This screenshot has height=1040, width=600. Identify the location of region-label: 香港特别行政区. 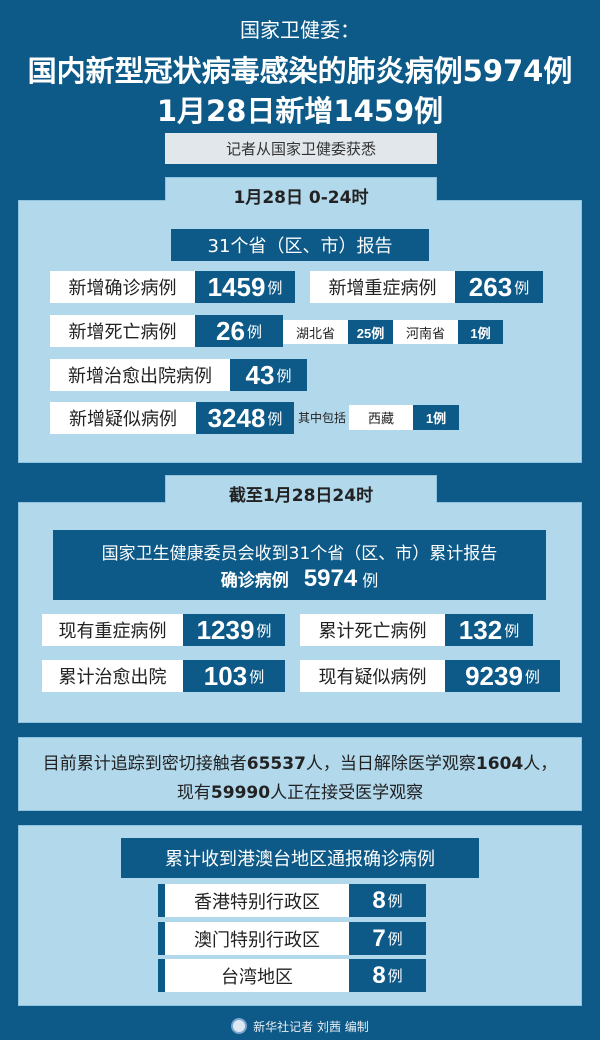
(257, 900).